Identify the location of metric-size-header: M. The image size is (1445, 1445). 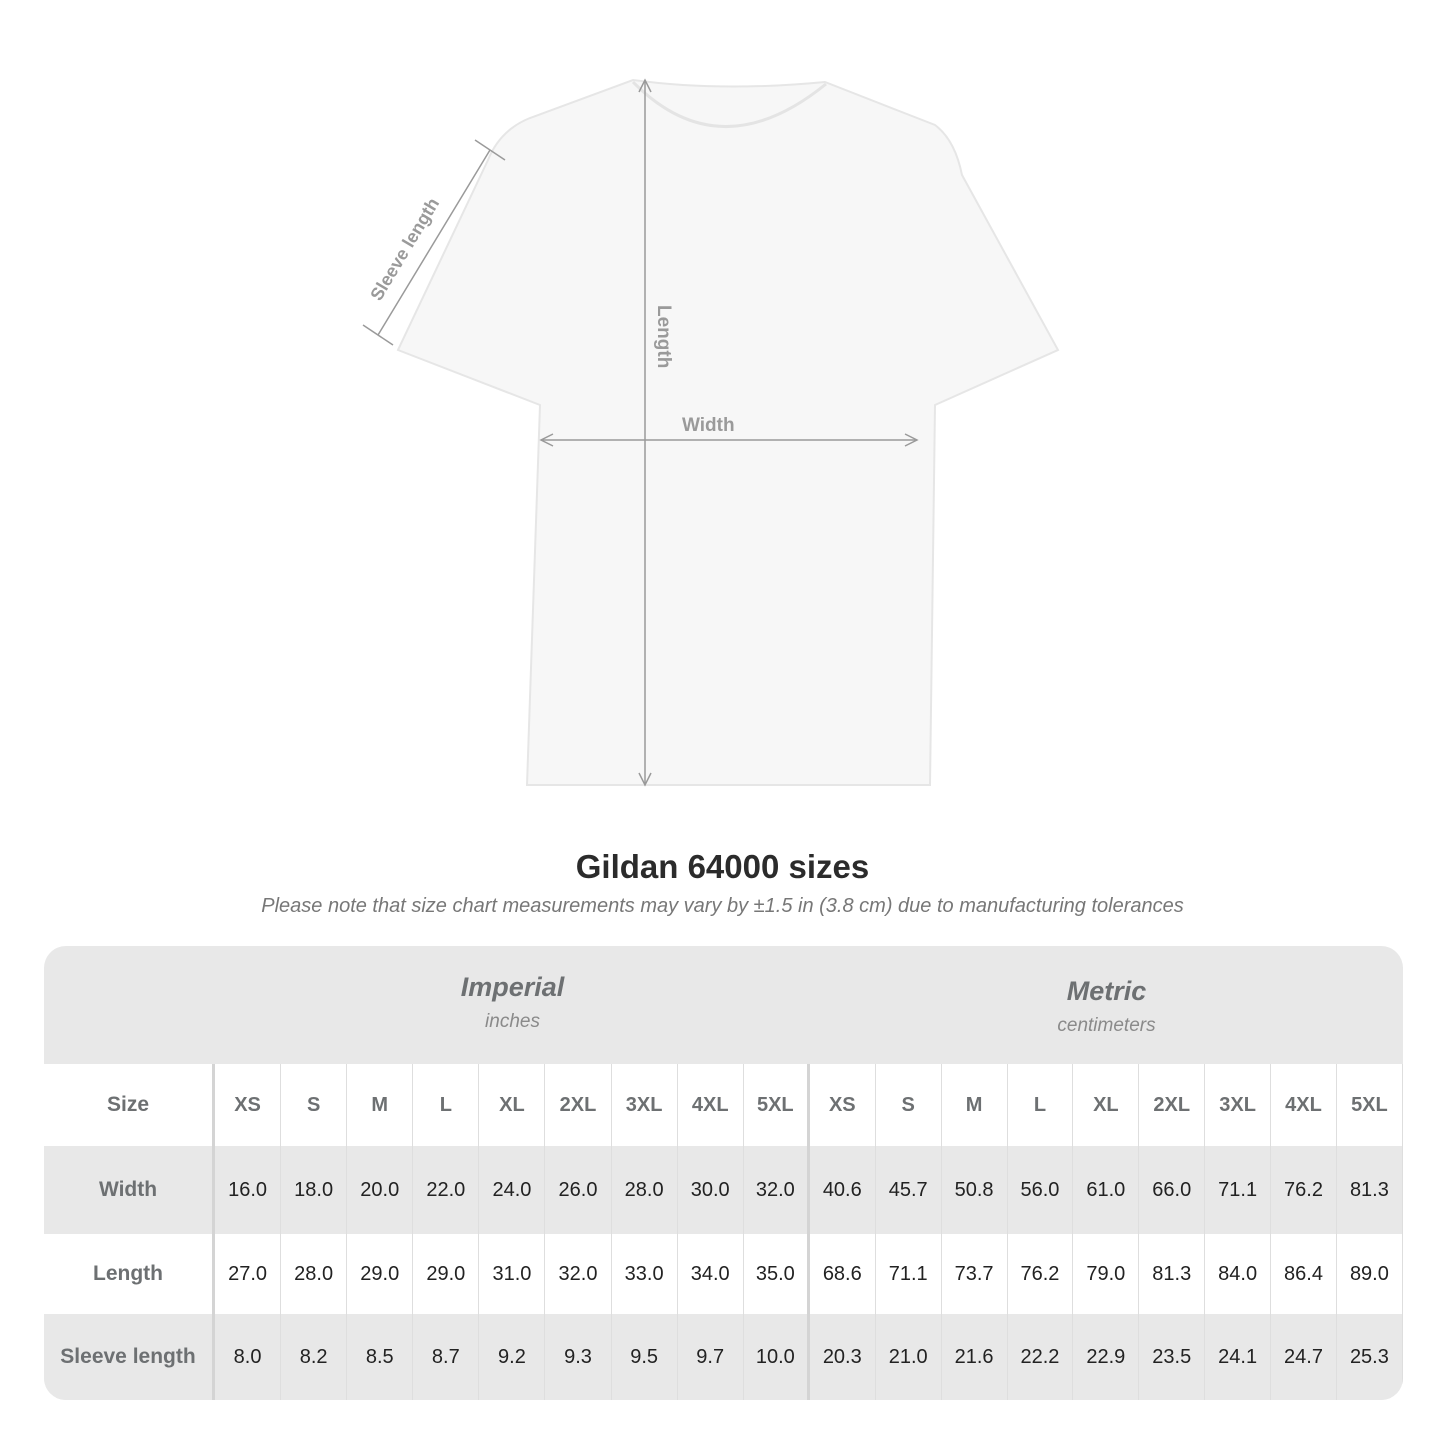
(975, 1105).